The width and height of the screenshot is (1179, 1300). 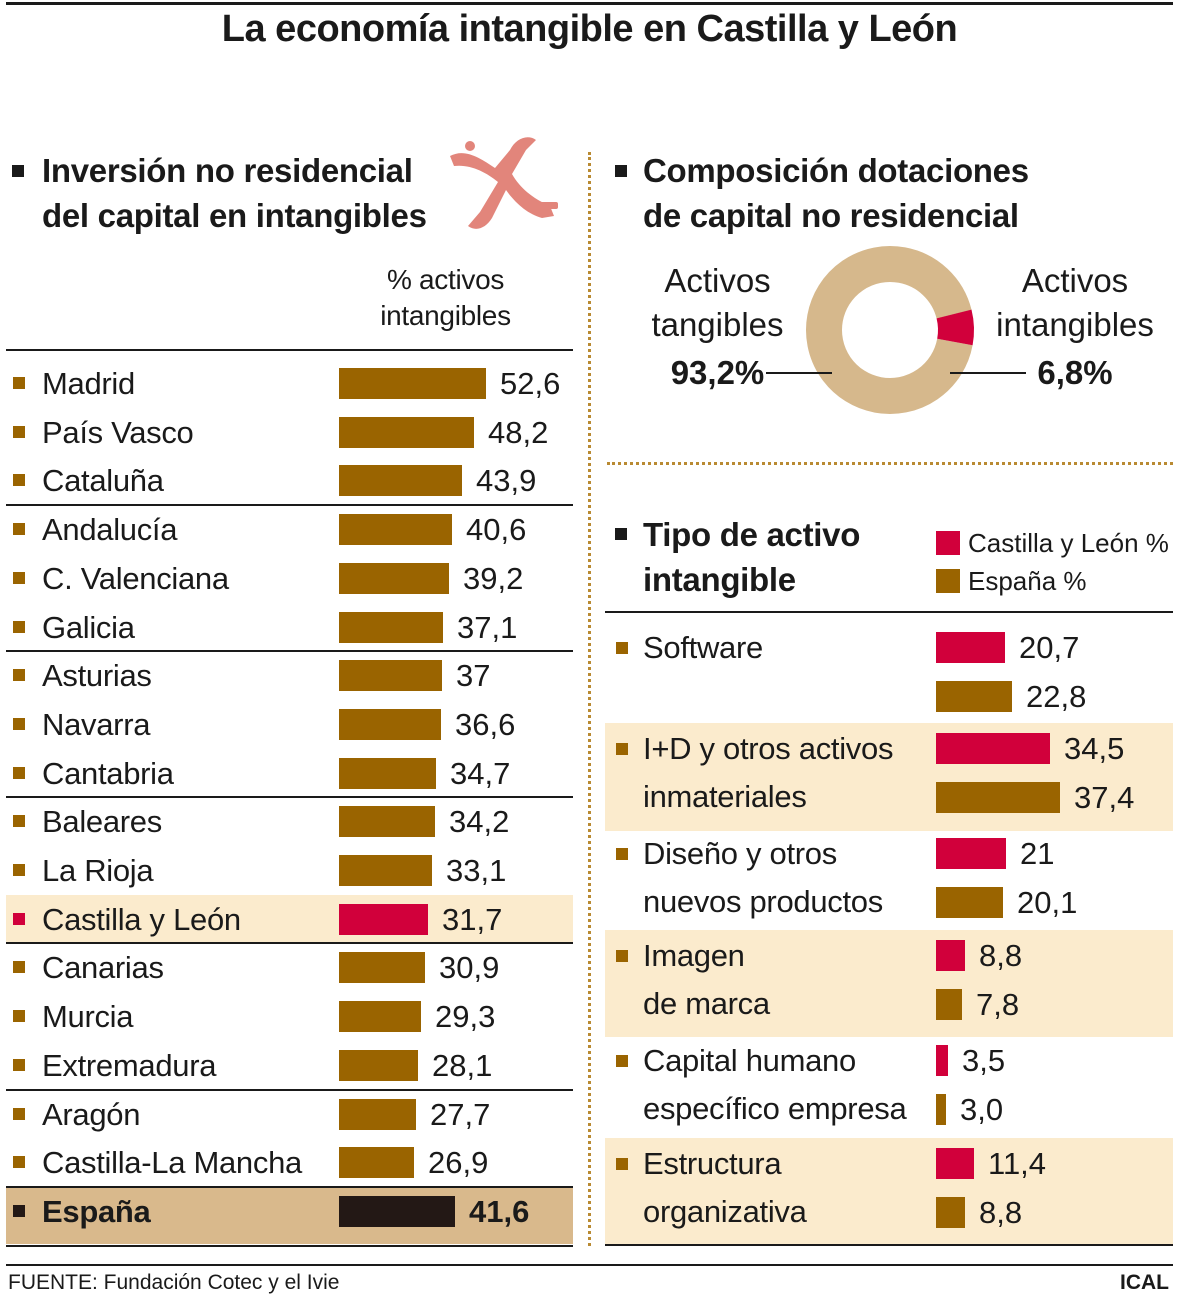 I want to click on bar-value-label: 8,8, so click(x=1001, y=955).